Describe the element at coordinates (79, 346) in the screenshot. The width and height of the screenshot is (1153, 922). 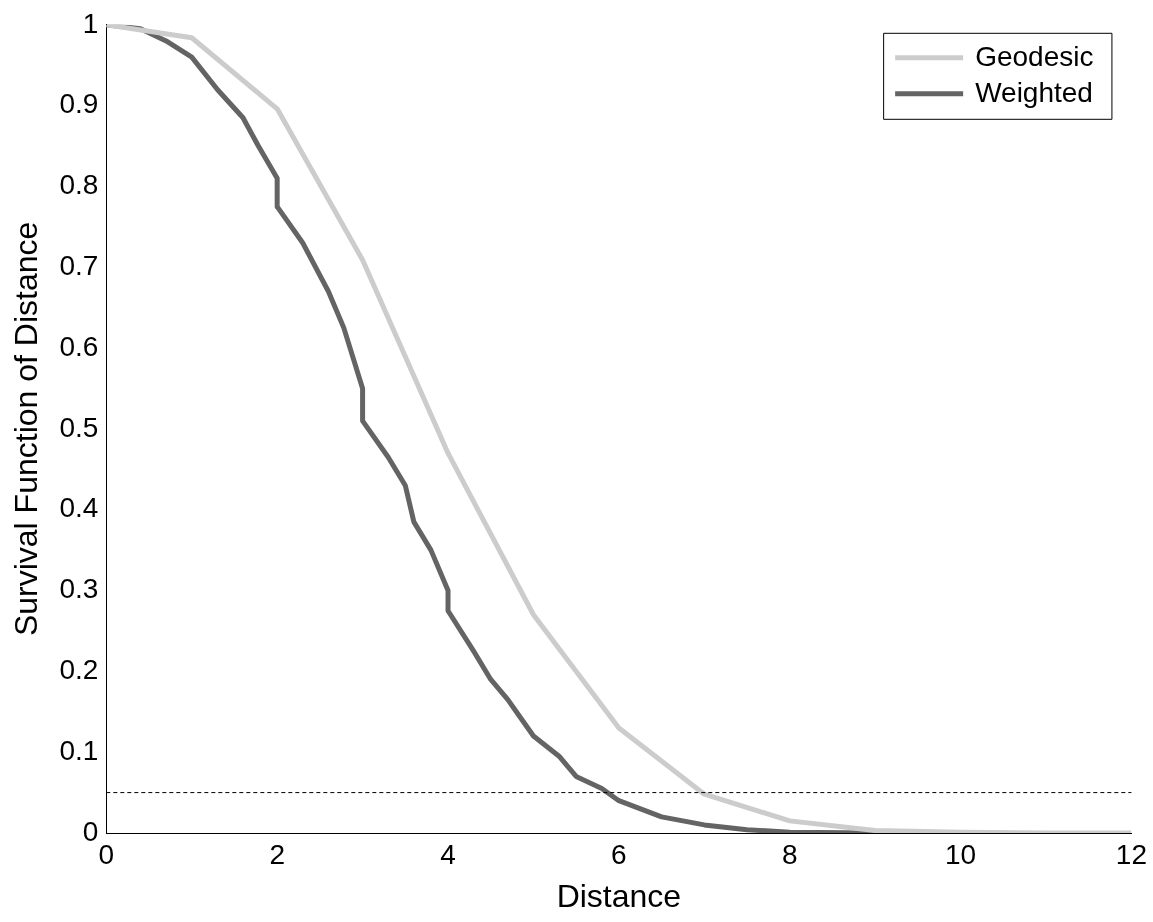
I see `y-tick-label: 0.6` at that location.